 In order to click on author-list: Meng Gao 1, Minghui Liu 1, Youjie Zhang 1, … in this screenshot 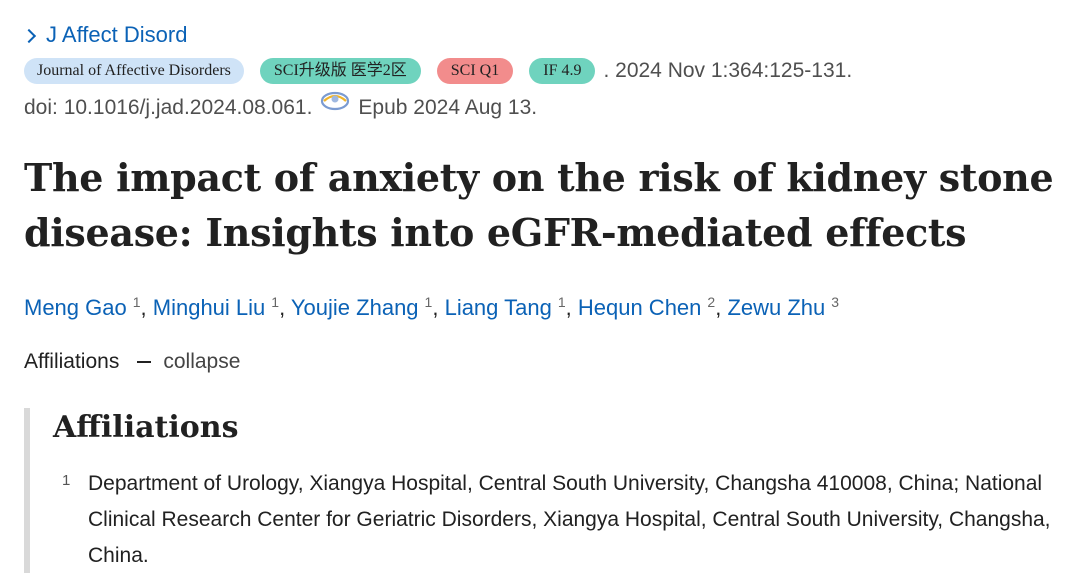, I will do `click(432, 306)`.